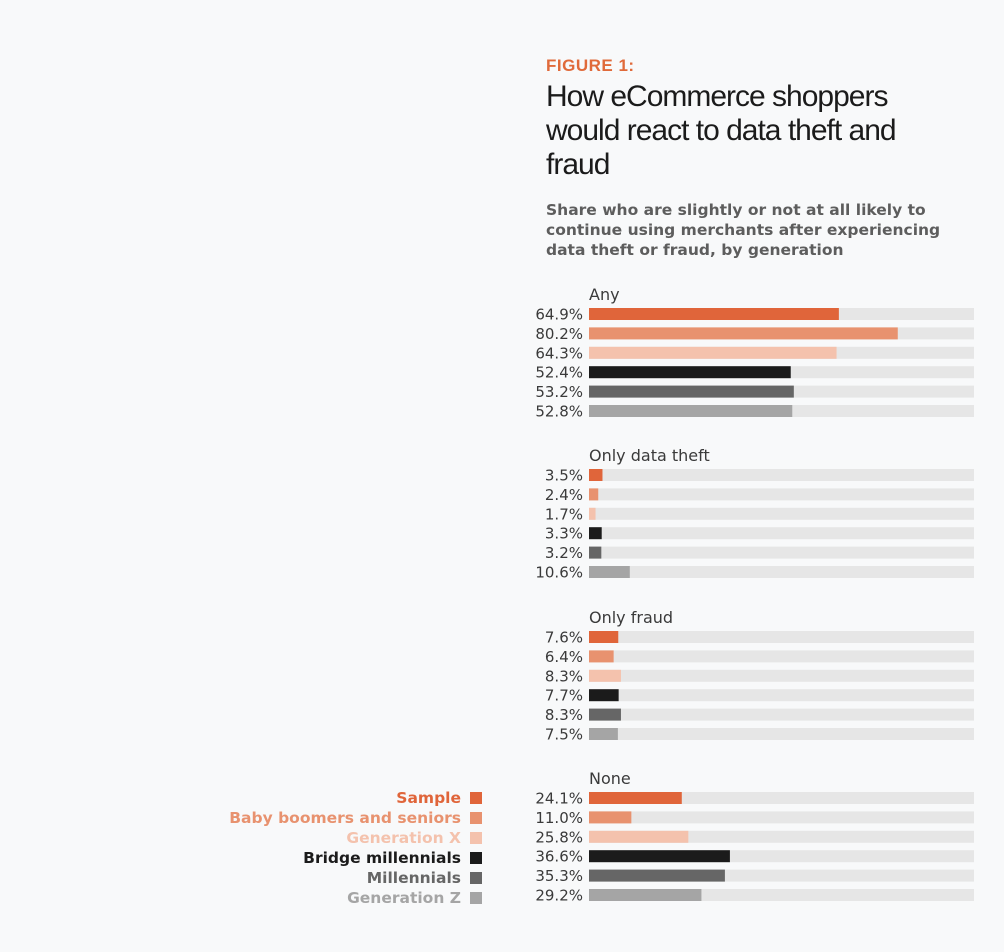 This screenshot has width=1004, height=952. Describe the element at coordinates (341, 898) in the screenshot. I see `legend-item: Generation Z` at that location.